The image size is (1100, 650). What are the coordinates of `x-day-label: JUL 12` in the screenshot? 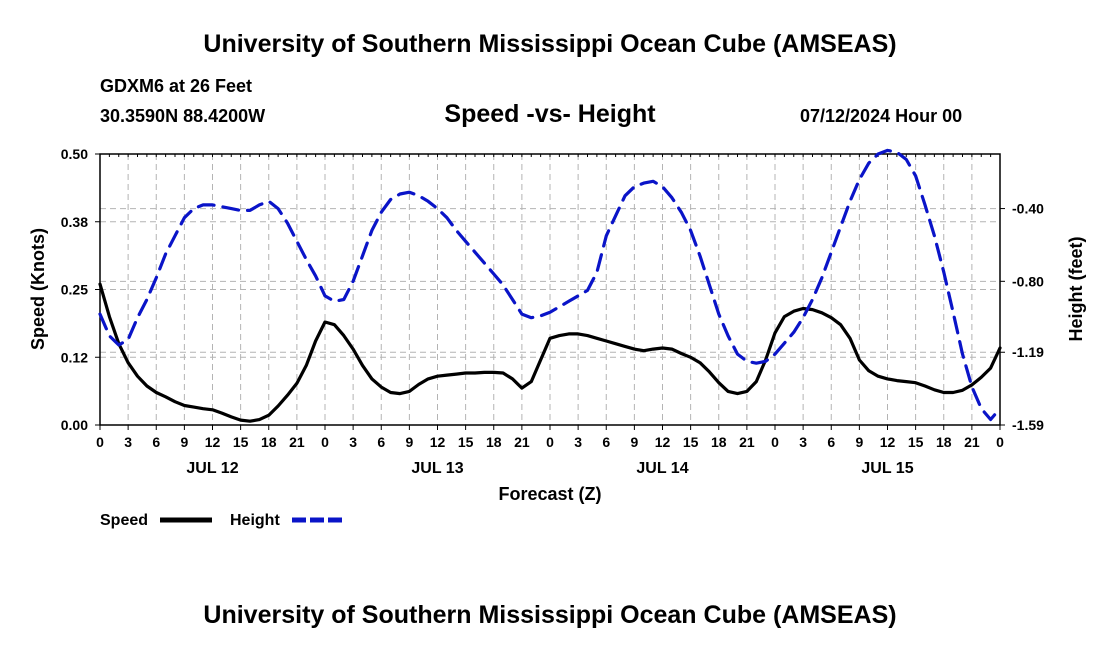 It's located at (212, 468).